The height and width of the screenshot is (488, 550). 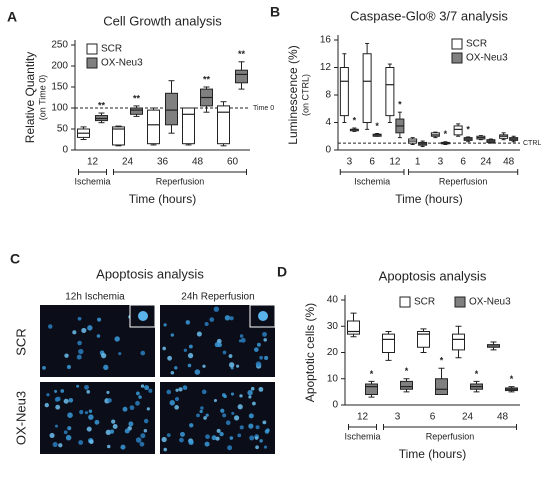 I want to click on reference-label: Time 0, so click(x=263, y=108).